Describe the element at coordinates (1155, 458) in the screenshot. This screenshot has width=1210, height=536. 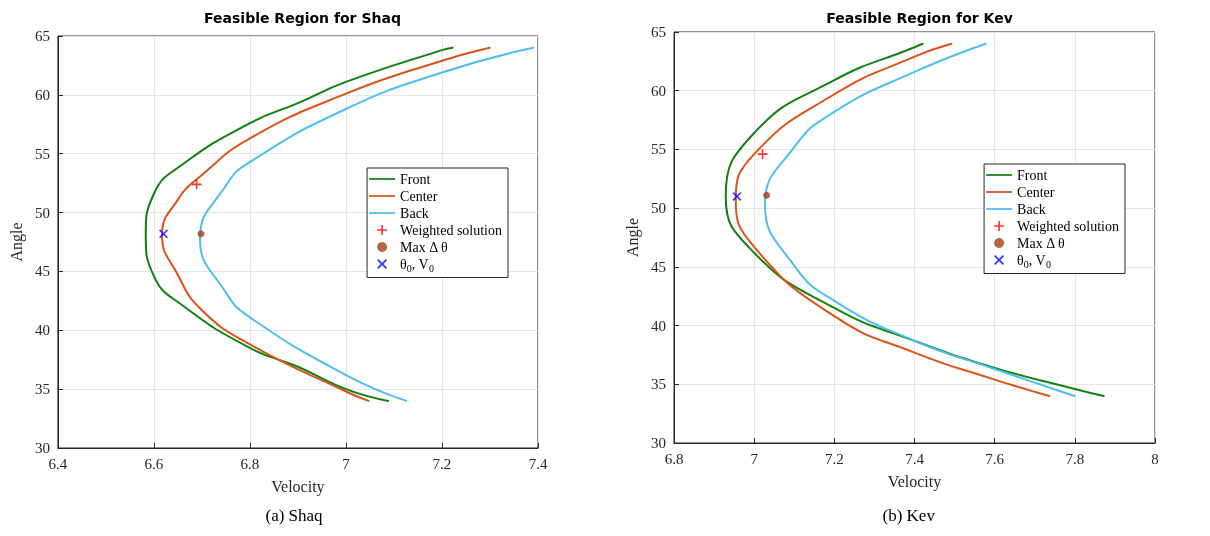
I see `x-tick-label: 8` at that location.